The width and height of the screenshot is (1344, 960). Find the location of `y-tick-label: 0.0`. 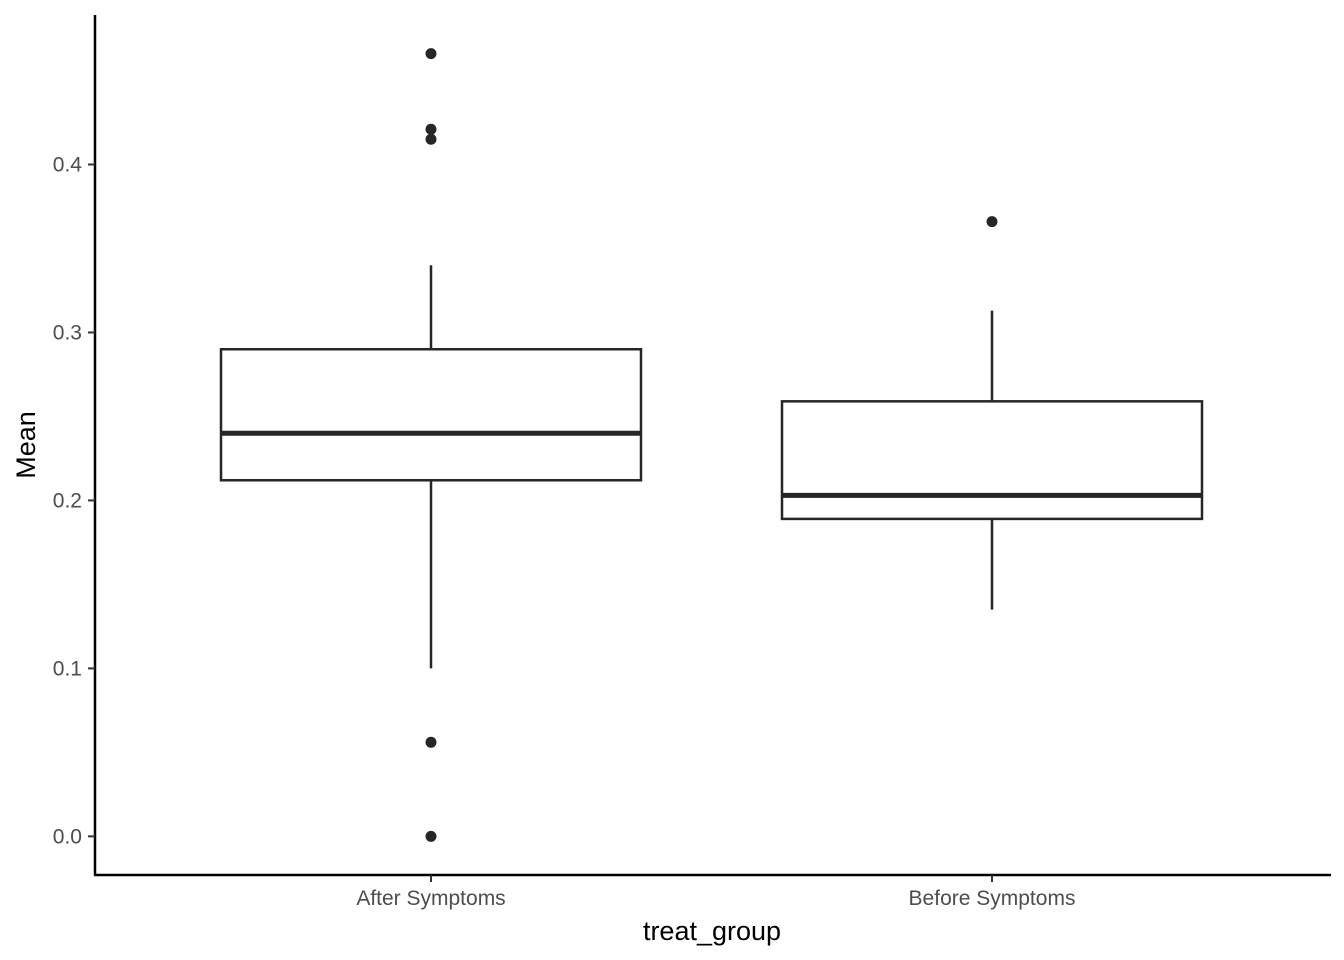

y-tick-label: 0.0 is located at coordinates (67, 836).